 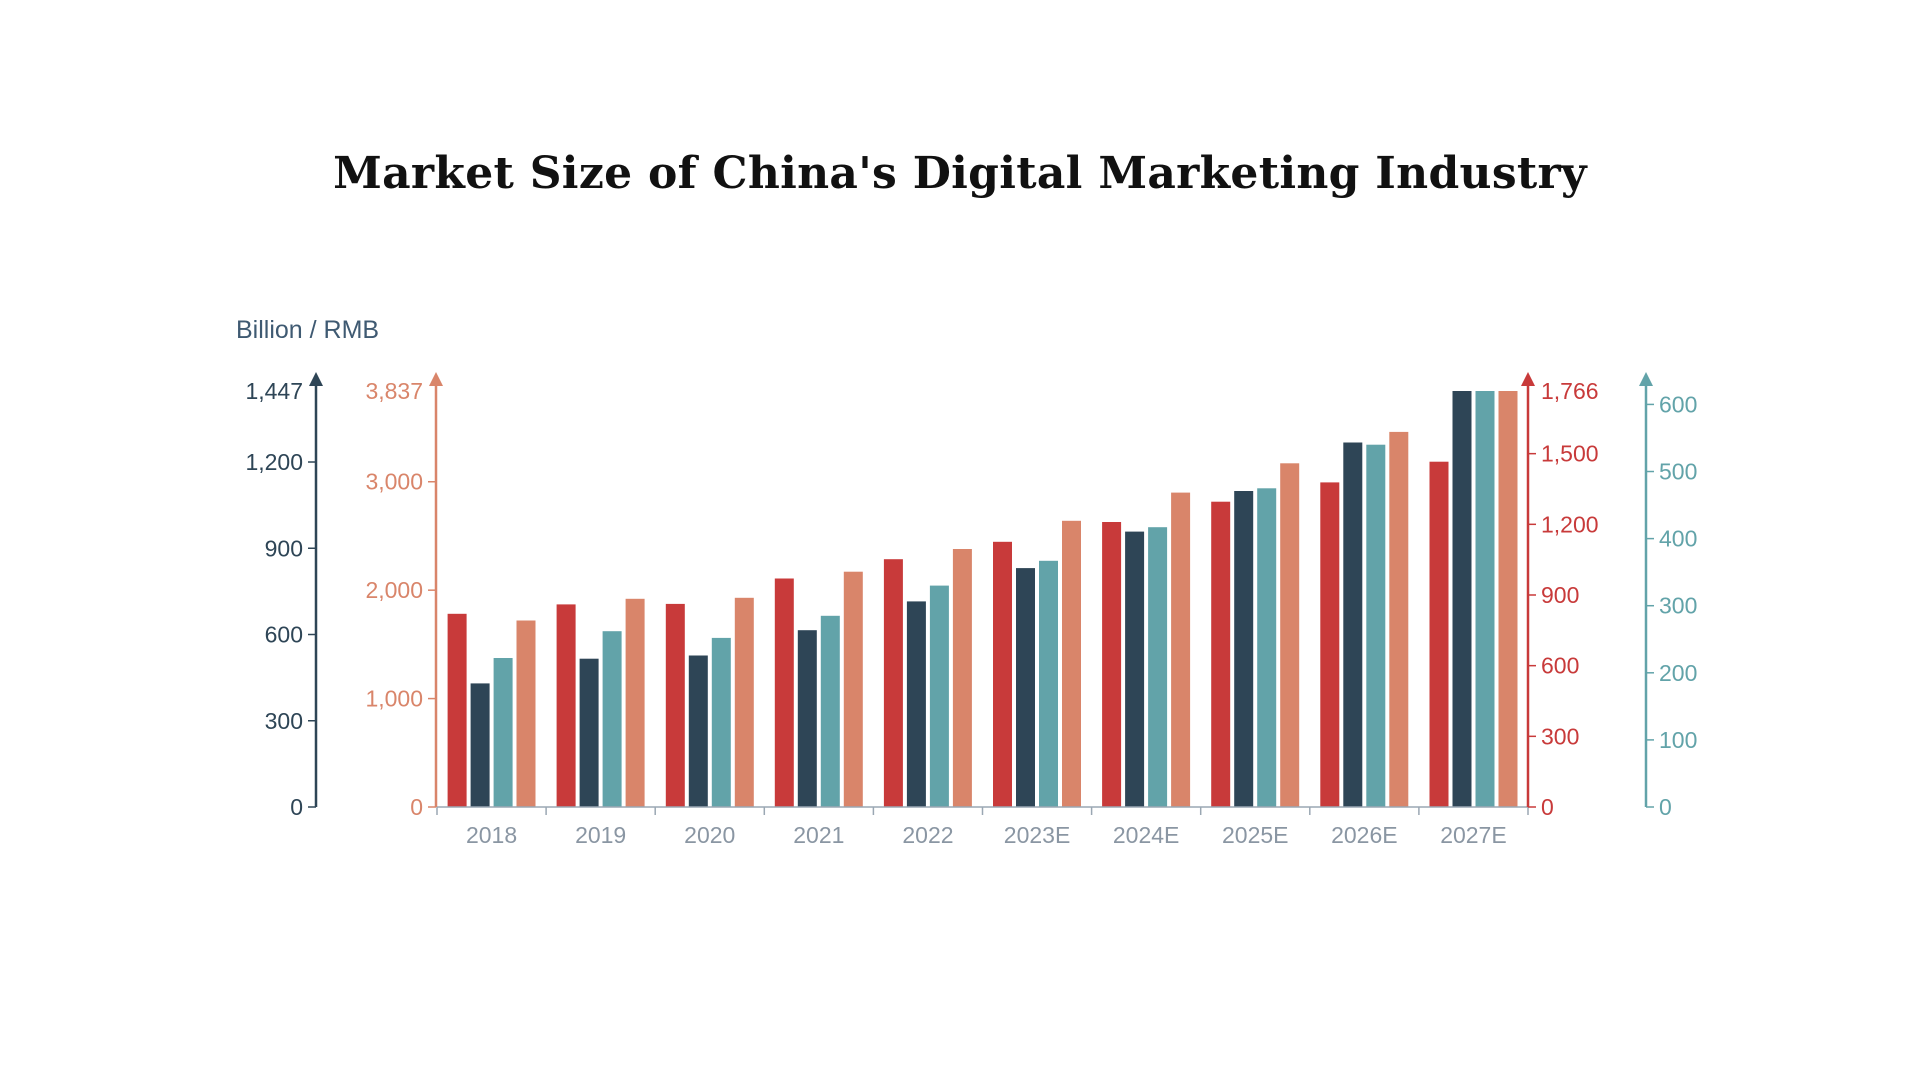 What do you see at coordinates (1678, 472) in the screenshot?
I see `axis-tick-label: 500` at bounding box center [1678, 472].